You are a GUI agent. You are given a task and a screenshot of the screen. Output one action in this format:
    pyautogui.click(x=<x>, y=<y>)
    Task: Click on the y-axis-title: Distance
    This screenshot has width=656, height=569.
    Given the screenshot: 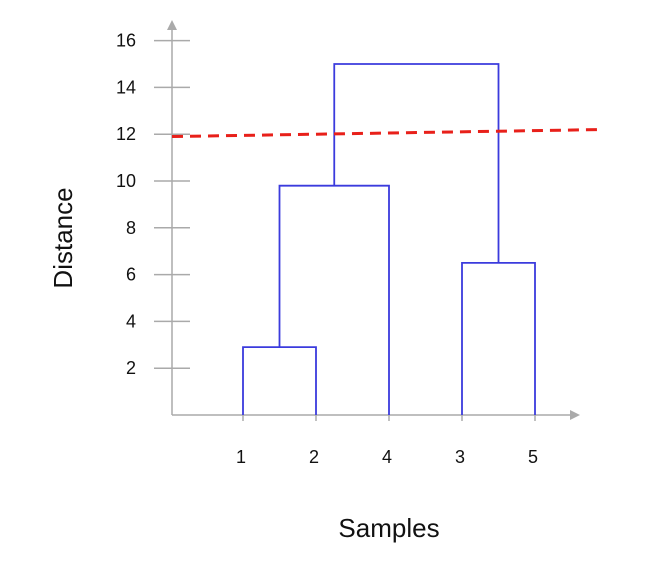 What is the action you would take?
    pyautogui.click(x=63, y=237)
    